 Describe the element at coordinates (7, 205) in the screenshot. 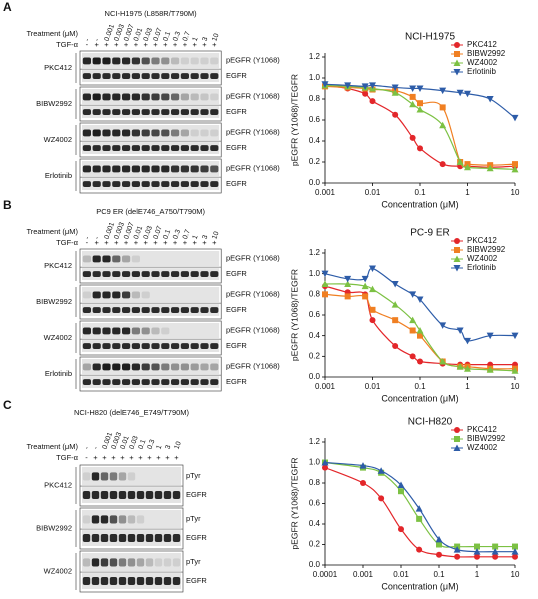

I see `panel-letter: B` at that location.